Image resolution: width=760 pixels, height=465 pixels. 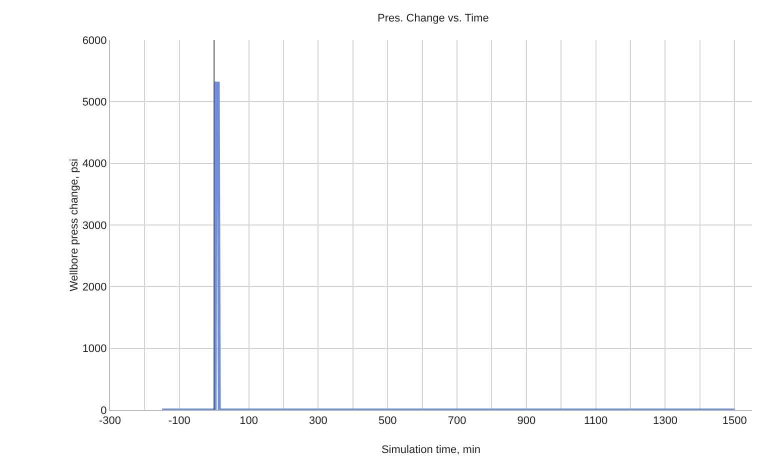 What do you see at coordinates (94, 349) in the screenshot?
I see `y-tick-label: 1000` at bounding box center [94, 349].